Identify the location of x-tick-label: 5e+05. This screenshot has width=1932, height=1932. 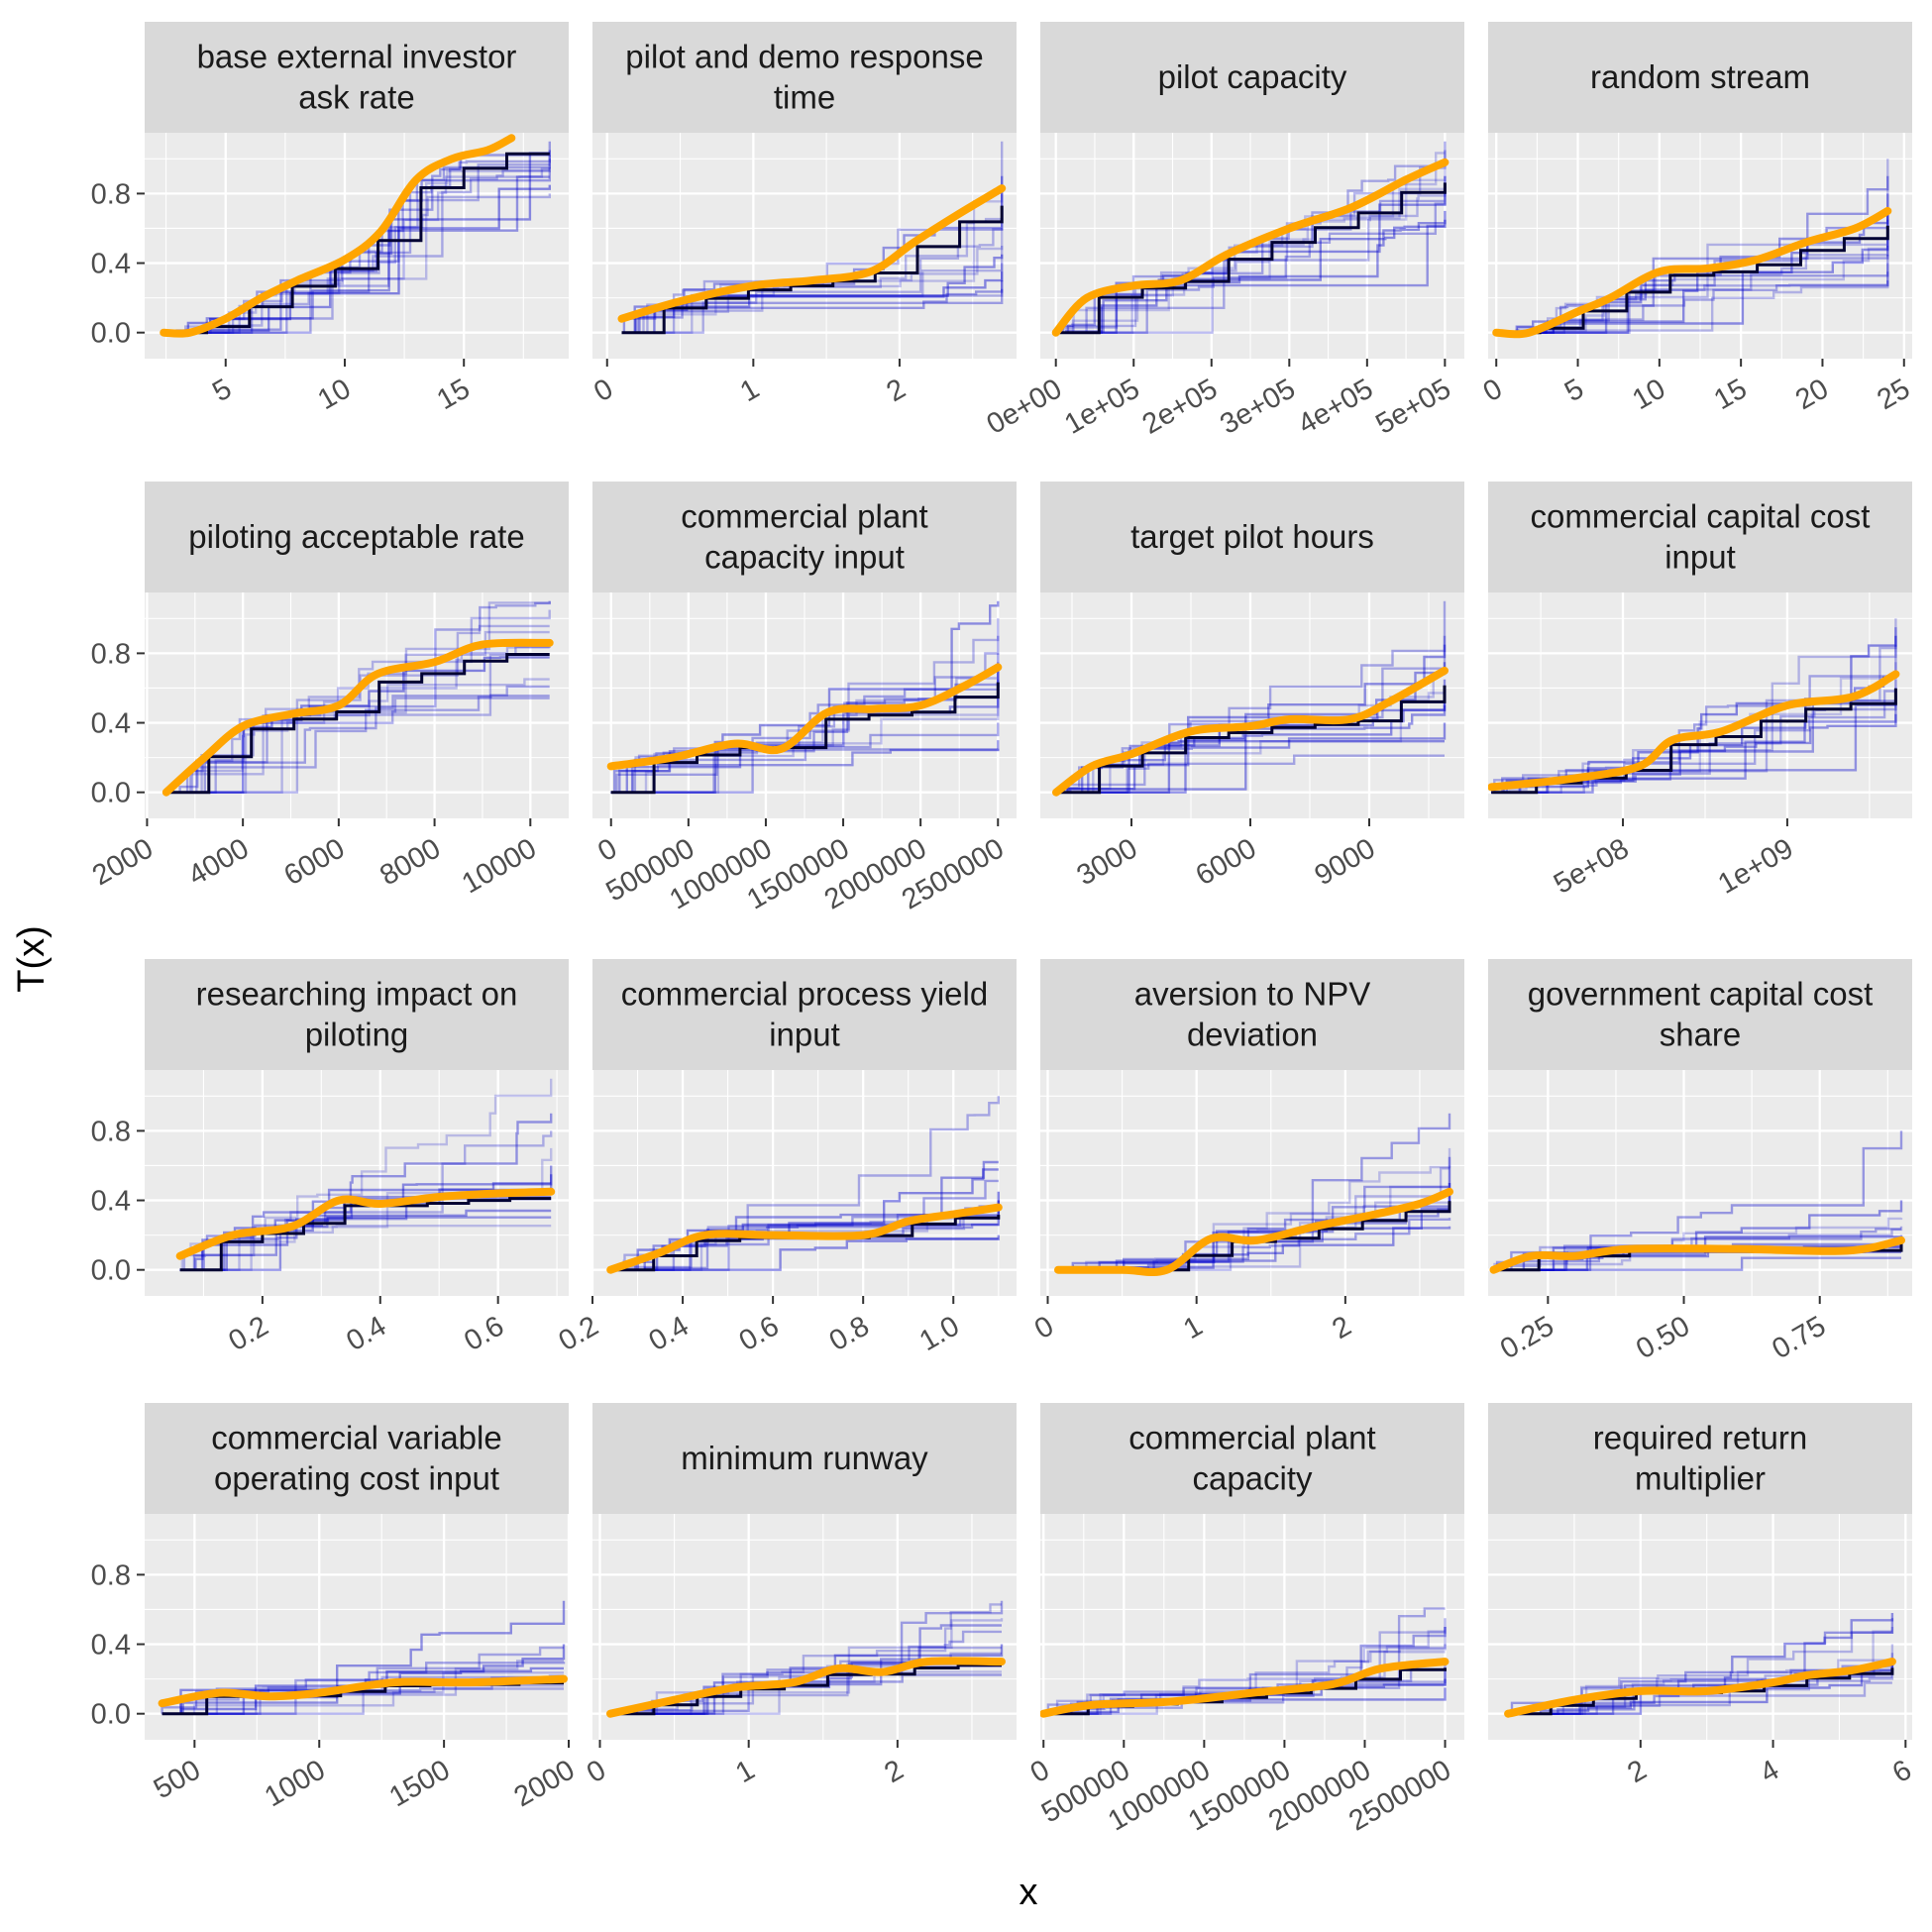
(1413, 406).